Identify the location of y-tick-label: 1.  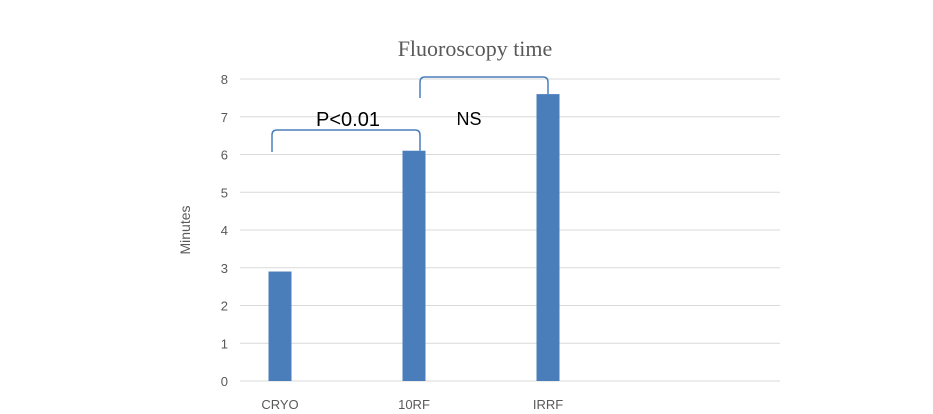
(224, 343).